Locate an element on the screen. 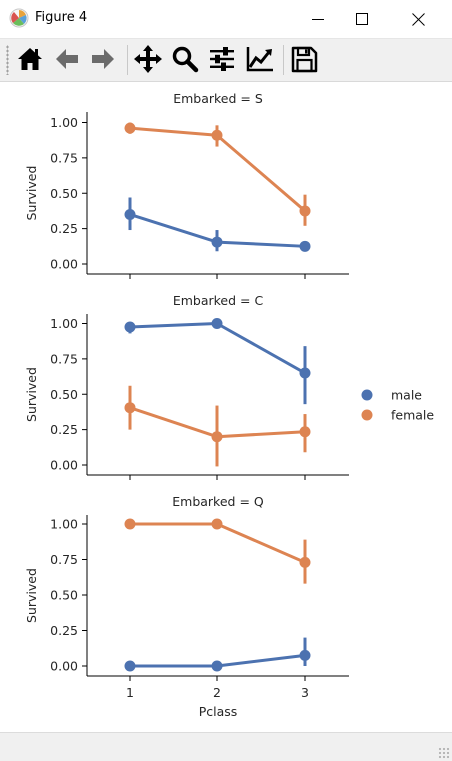  panel-title: Embarked = C is located at coordinates (218, 300).